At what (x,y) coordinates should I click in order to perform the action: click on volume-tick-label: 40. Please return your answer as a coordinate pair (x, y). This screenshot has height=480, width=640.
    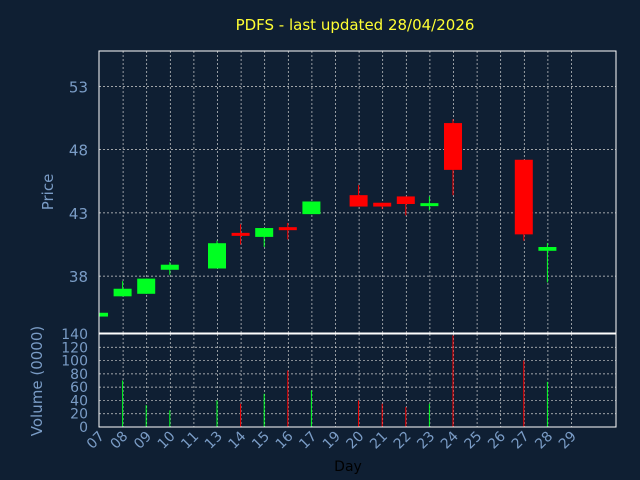
    Looking at the image, I should click on (79, 401).